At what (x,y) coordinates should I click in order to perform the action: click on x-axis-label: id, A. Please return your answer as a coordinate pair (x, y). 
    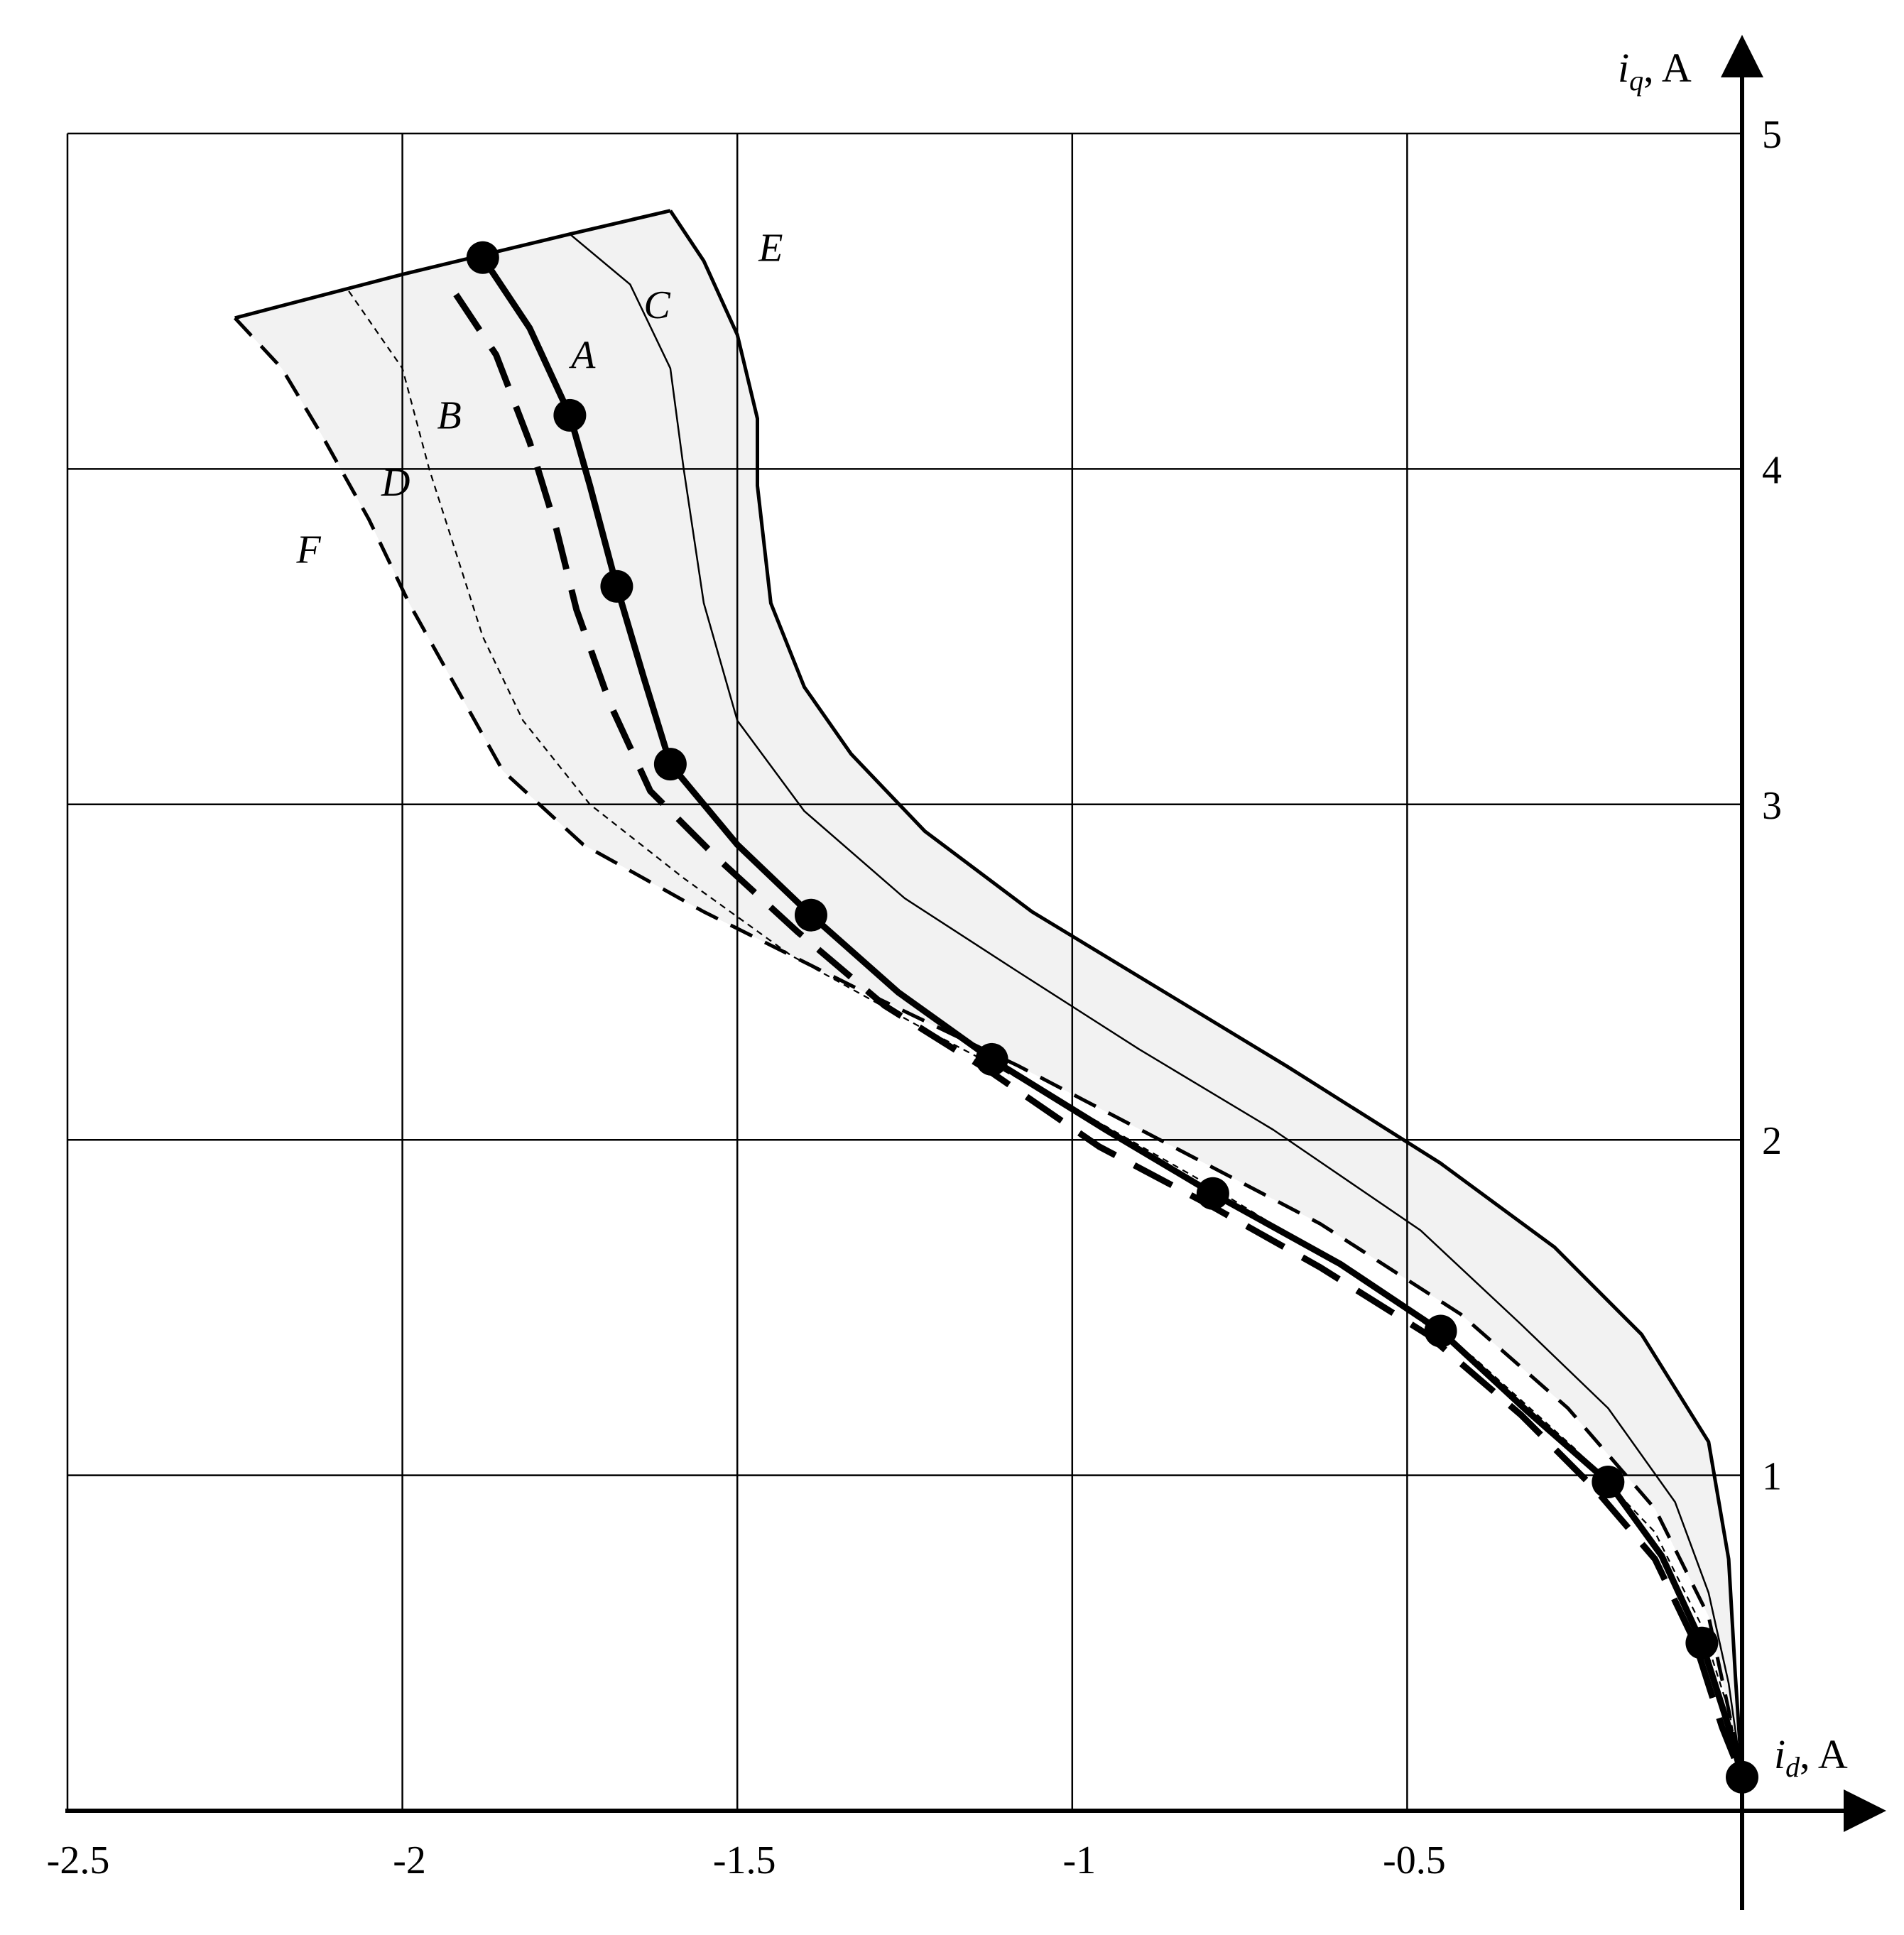
    Looking at the image, I should click on (1811, 1757).